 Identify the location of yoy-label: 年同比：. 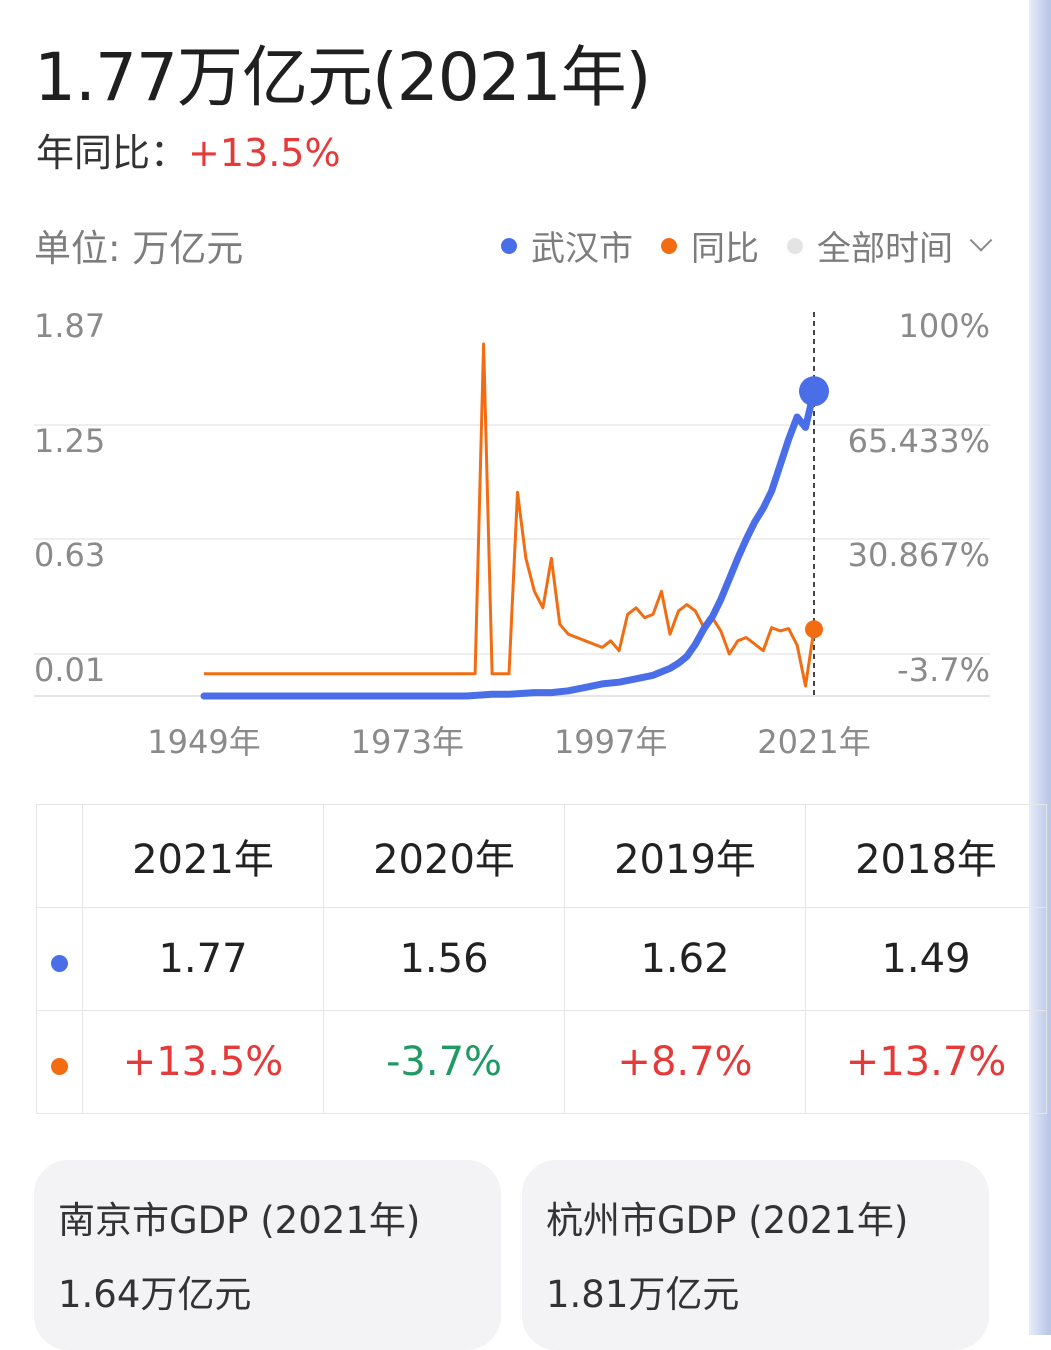
(112, 153).